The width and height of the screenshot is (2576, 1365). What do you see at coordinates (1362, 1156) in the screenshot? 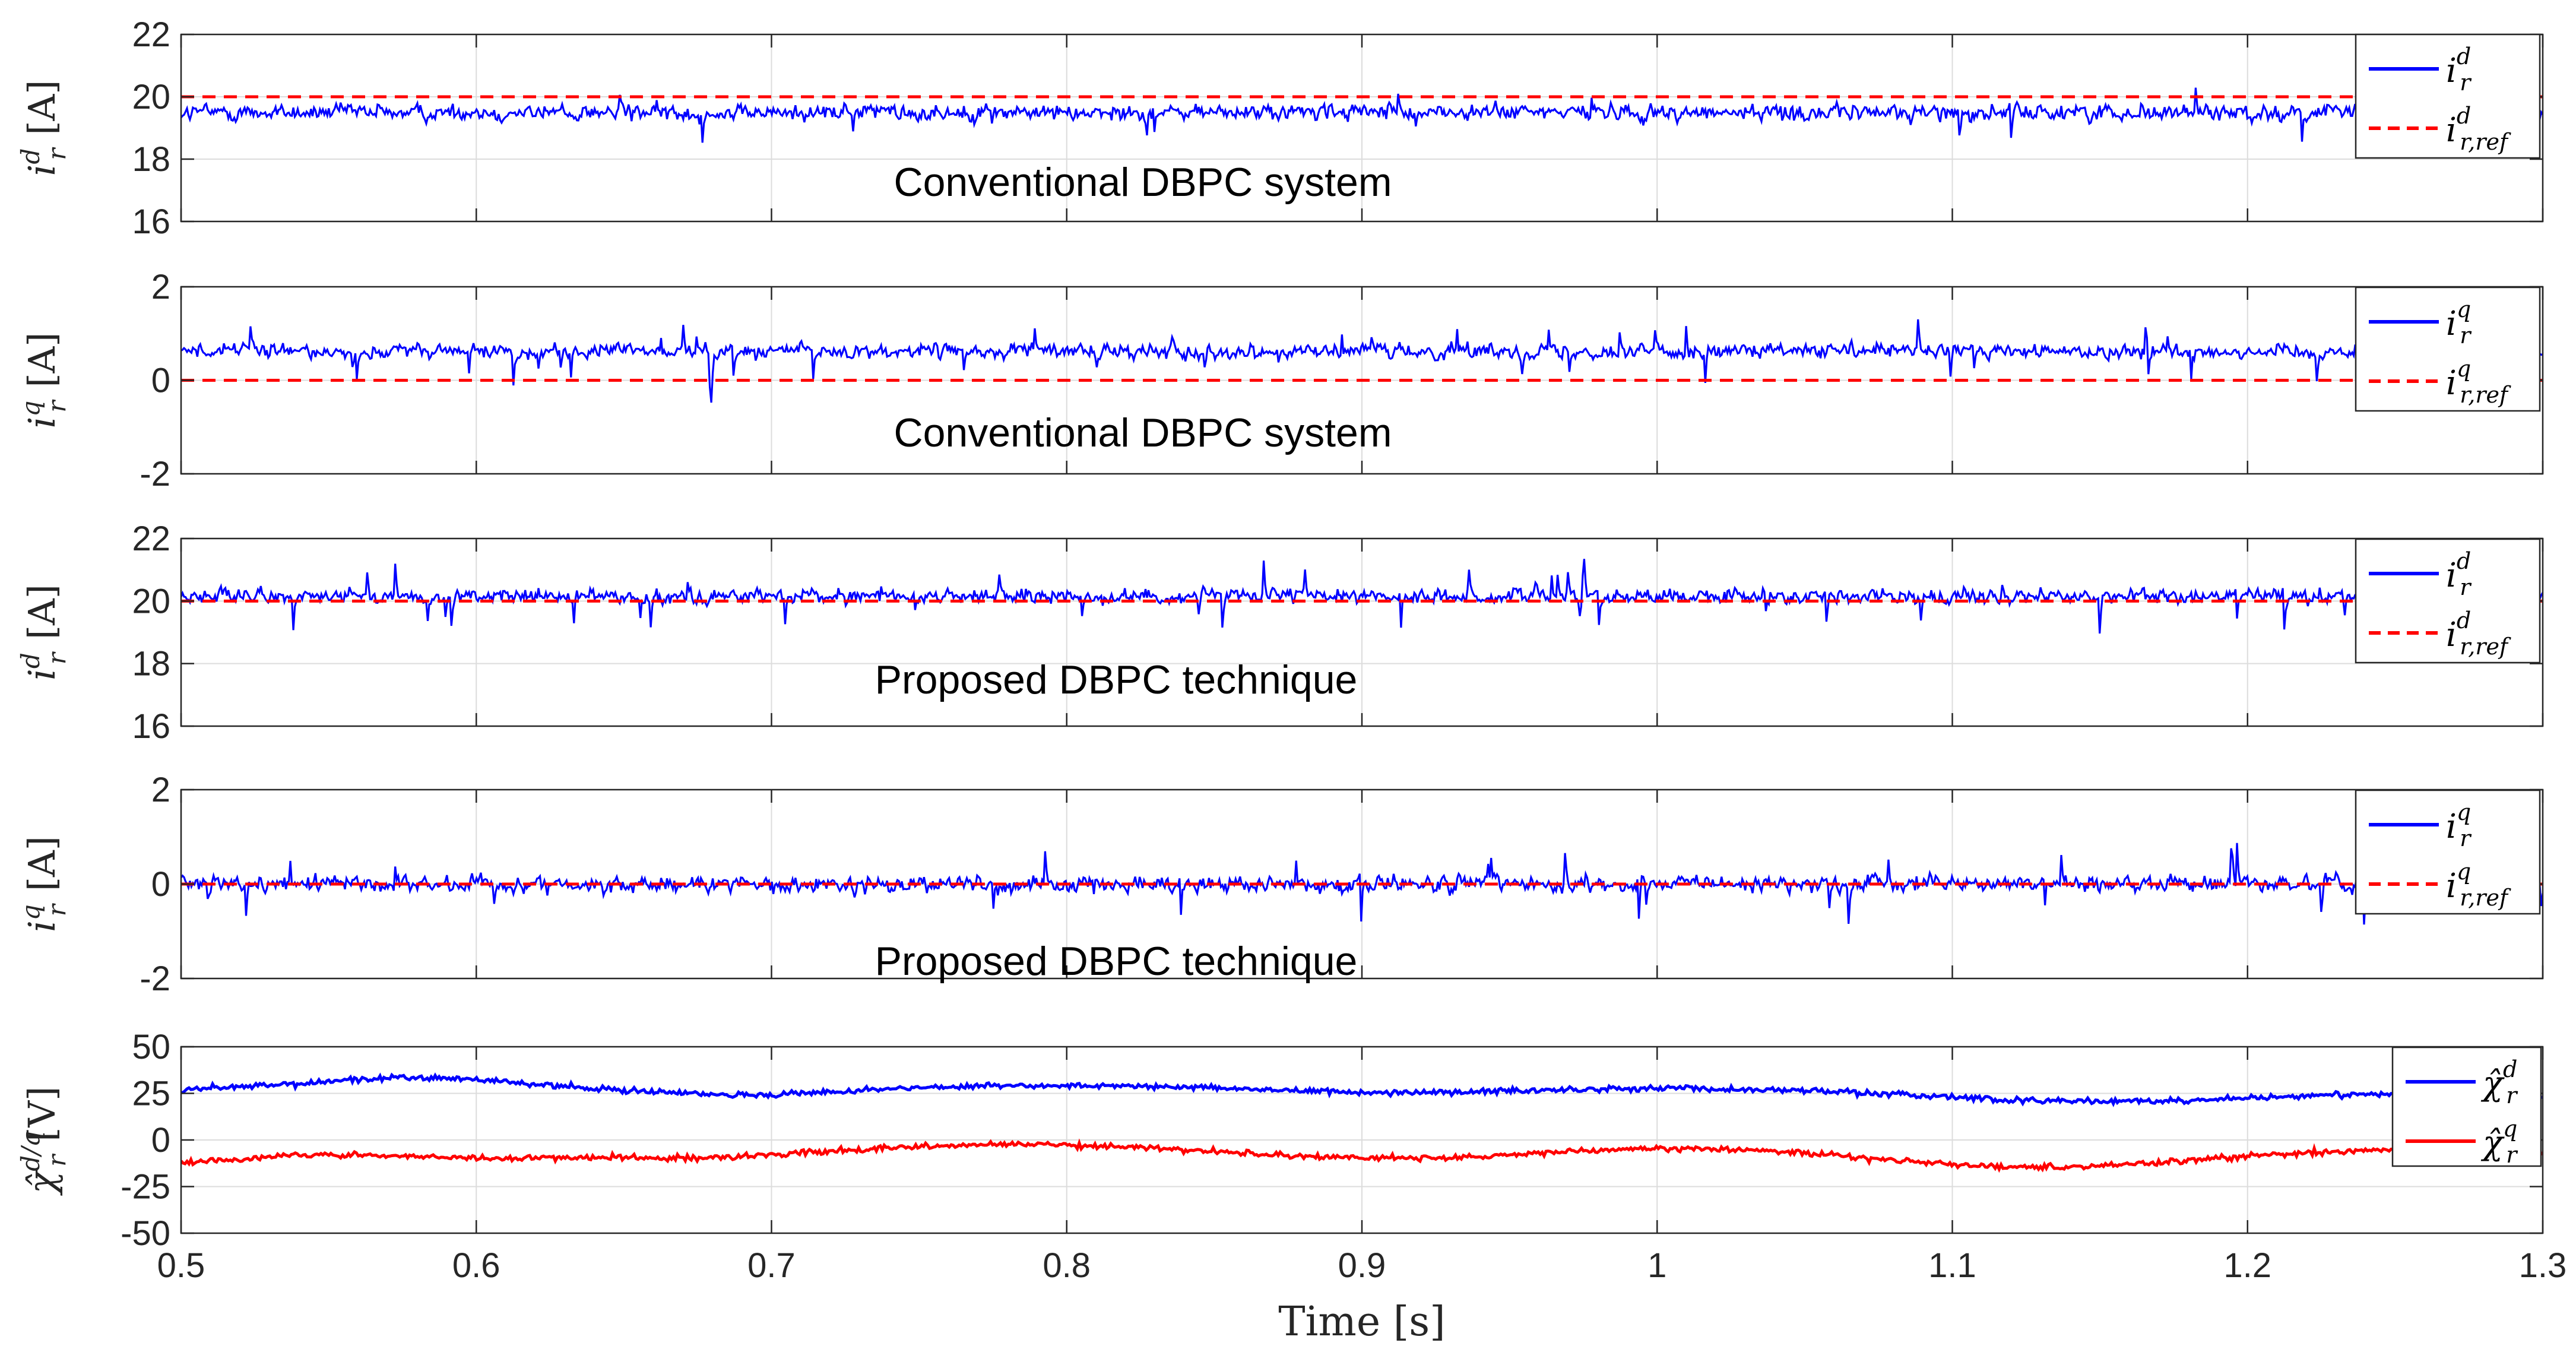
I see `series-line-chi_r^q` at bounding box center [1362, 1156].